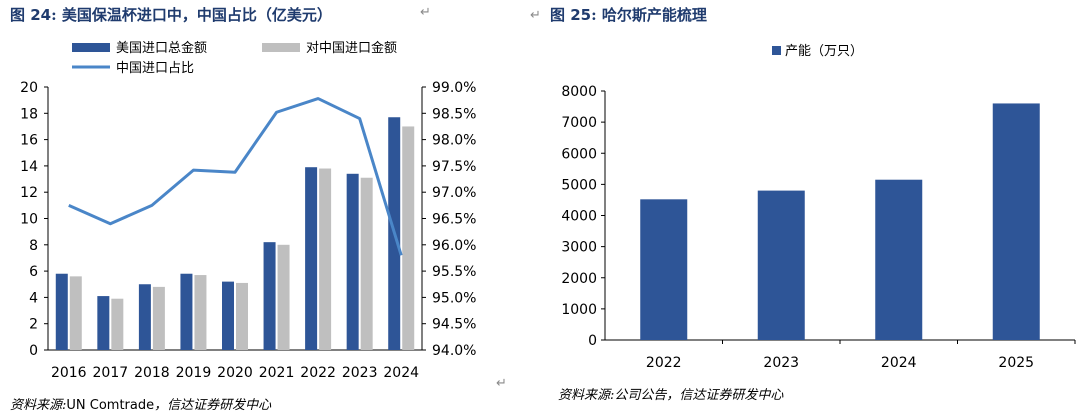 The width and height of the screenshot is (1080, 420). Describe the element at coordinates (776, 50) in the screenshot. I see `legend-swatch-capacity` at that location.